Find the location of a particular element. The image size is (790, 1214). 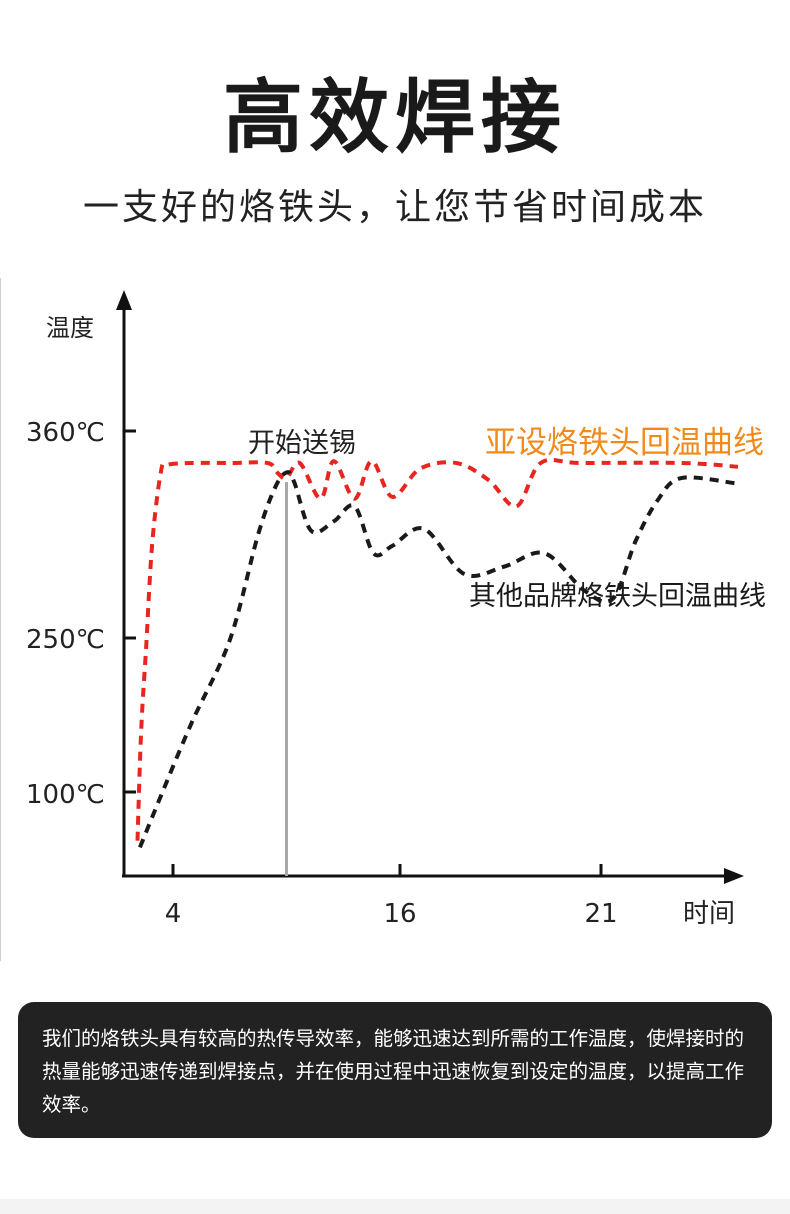

x-axis-arrow is located at coordinates (734, 876).